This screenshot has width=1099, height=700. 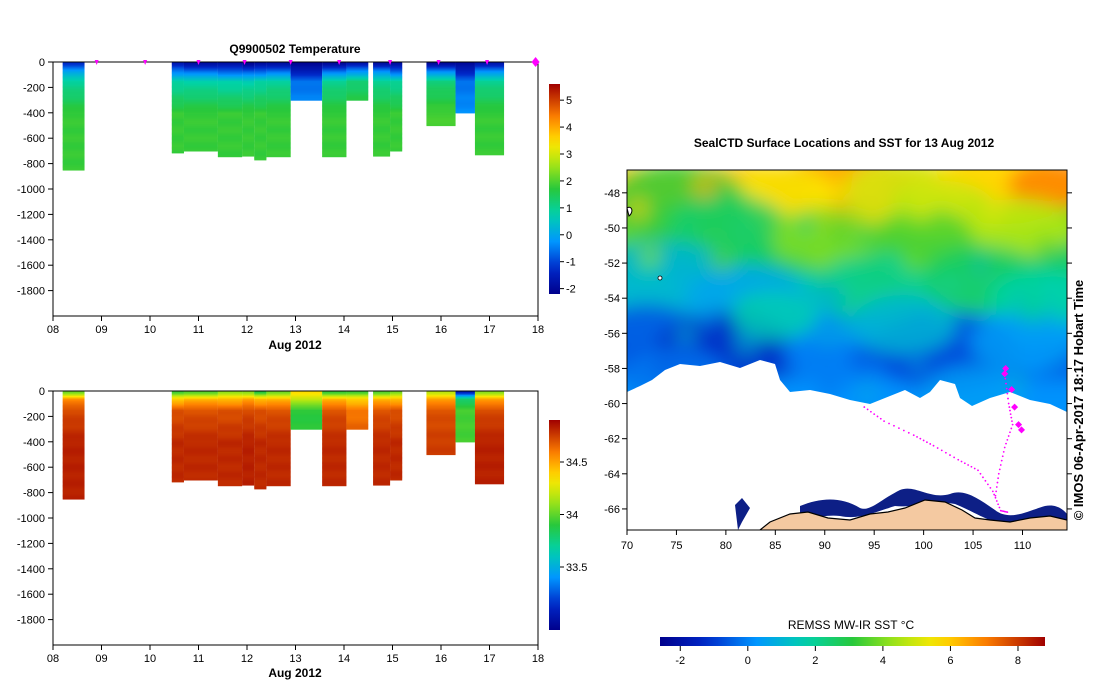 What do you see at coordinates (42, 63) in the screenshot?
I see `y-tick-label: 0` at bounding box center [42, 63].